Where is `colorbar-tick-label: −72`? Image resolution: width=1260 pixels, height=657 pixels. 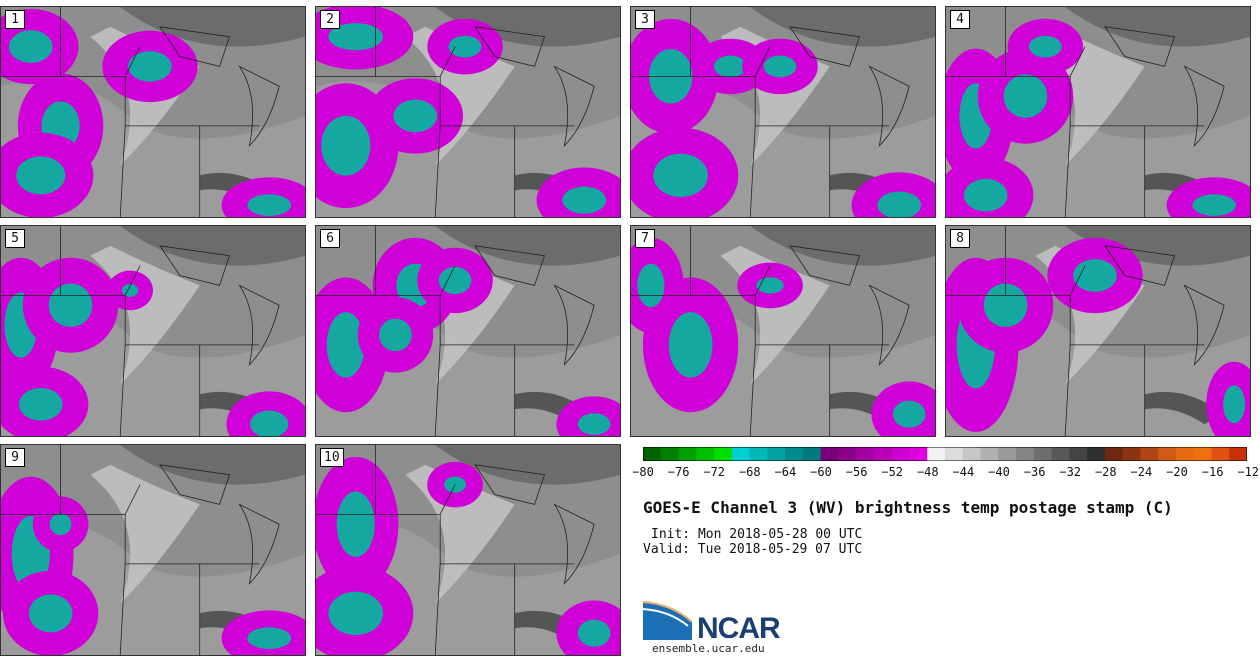
colorbar-tick-label: −72 is located at coordinates (714, 472).